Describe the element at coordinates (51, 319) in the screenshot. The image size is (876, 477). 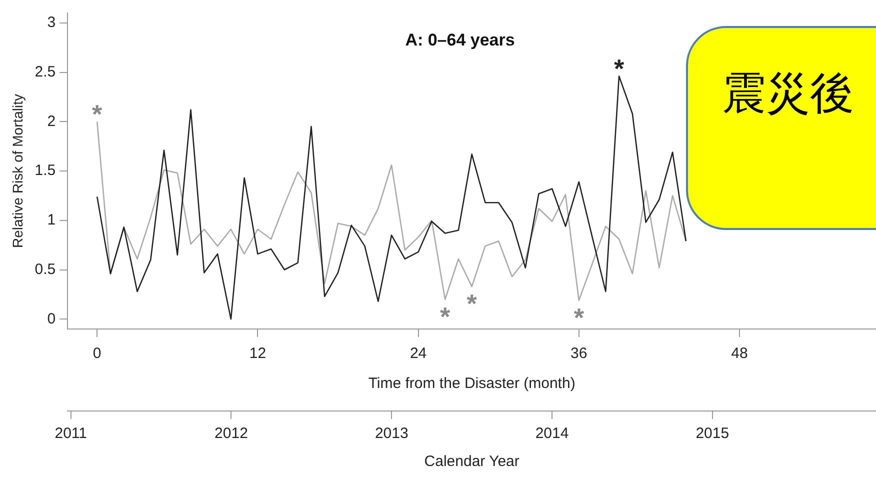
I see `y-tick-label: 0` at that location.